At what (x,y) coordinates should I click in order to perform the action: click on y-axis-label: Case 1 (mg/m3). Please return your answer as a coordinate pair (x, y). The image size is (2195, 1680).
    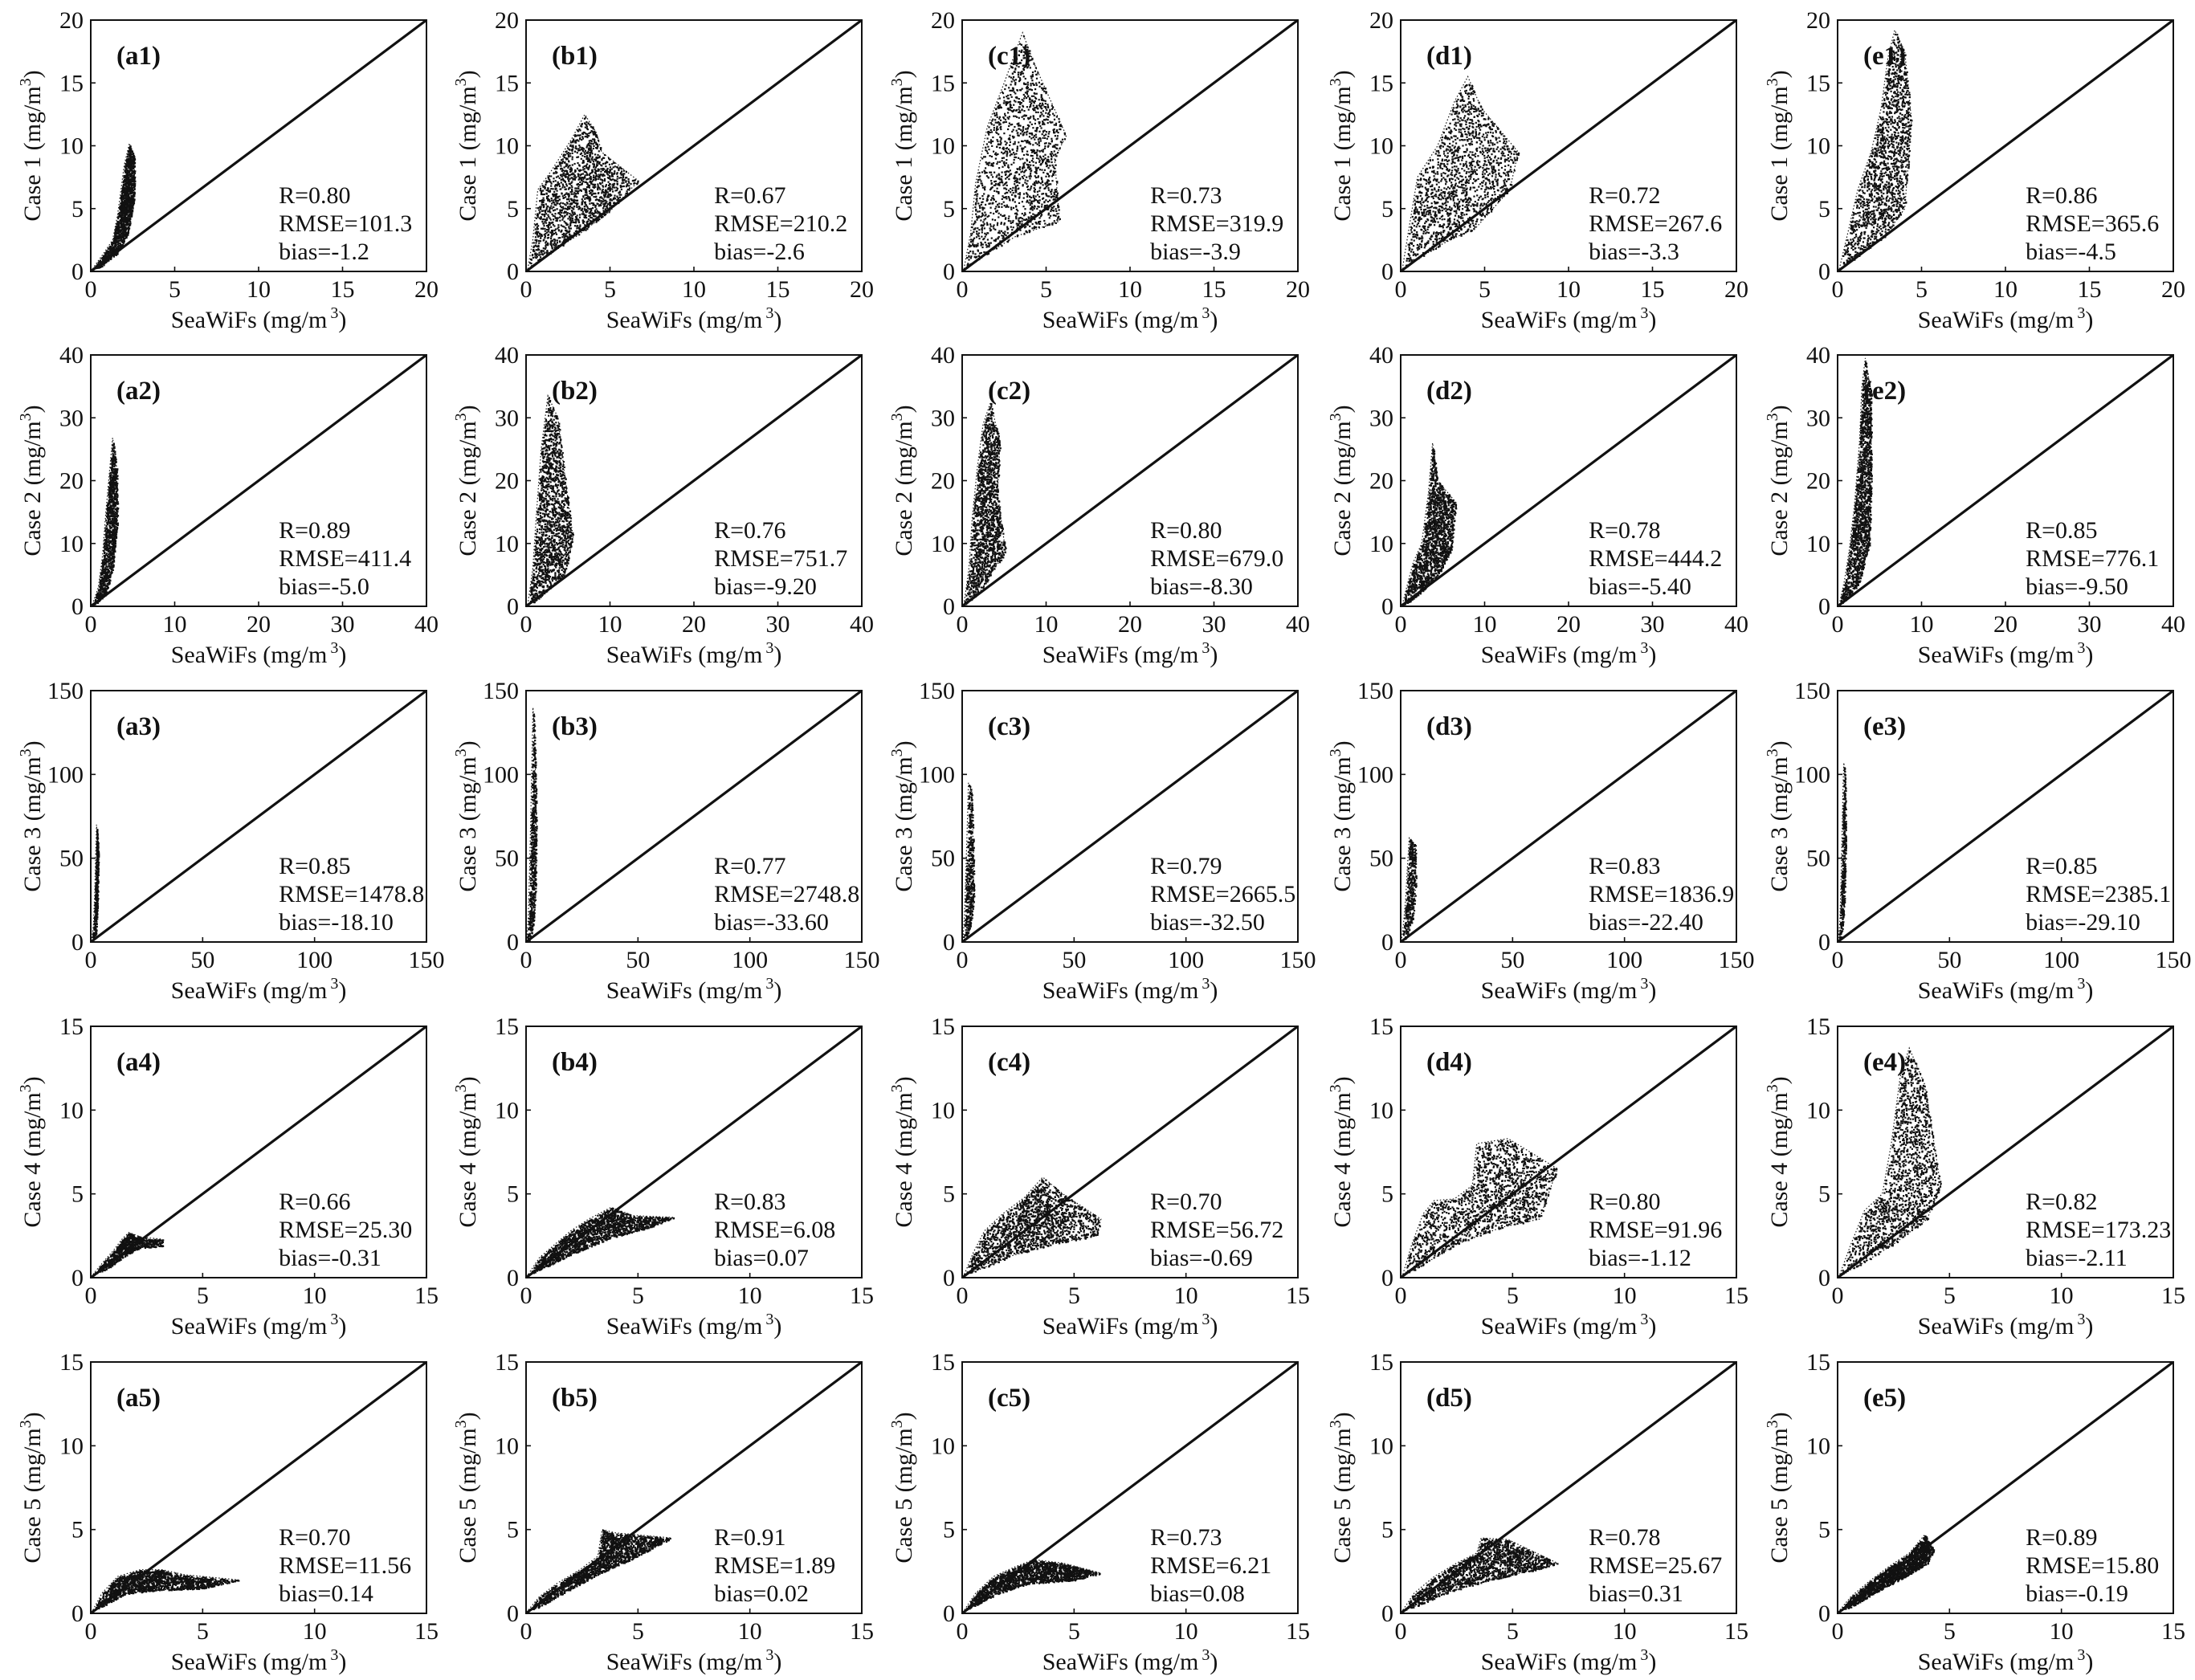
    Looking at the image, I should click on (32, 145).